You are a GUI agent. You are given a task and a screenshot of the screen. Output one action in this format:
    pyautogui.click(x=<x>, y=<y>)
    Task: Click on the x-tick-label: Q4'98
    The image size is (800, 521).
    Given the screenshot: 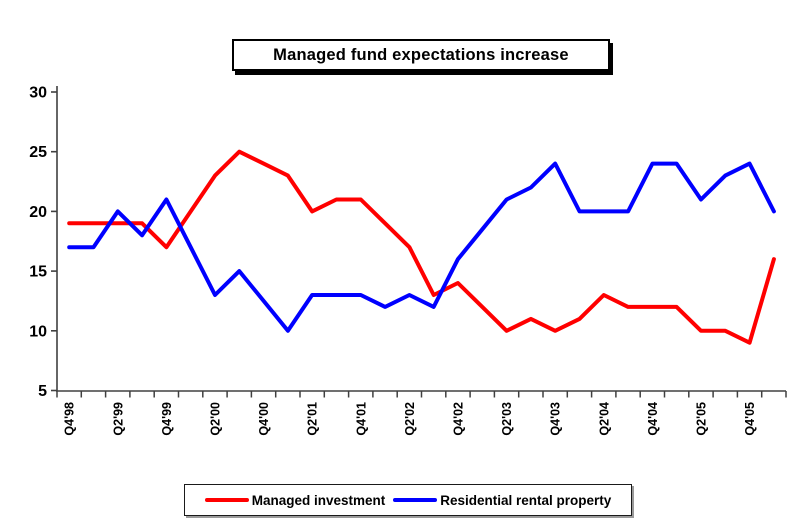 What is the action you would take?
    pyautogui.click(x=70, y=419)
    